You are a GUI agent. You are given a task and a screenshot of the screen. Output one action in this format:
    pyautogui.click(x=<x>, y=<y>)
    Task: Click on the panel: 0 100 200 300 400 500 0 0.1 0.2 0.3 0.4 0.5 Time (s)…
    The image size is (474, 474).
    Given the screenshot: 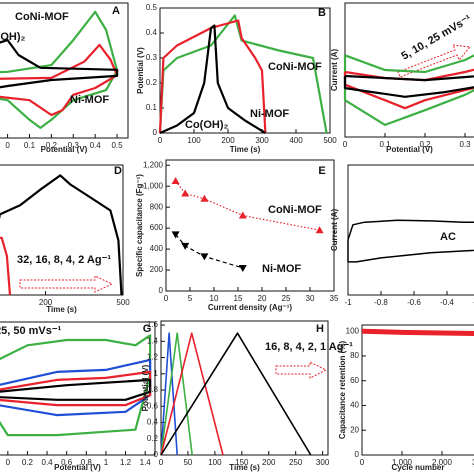 What is the action you would take?
    pyautogui.click(x=236, y=78)
    